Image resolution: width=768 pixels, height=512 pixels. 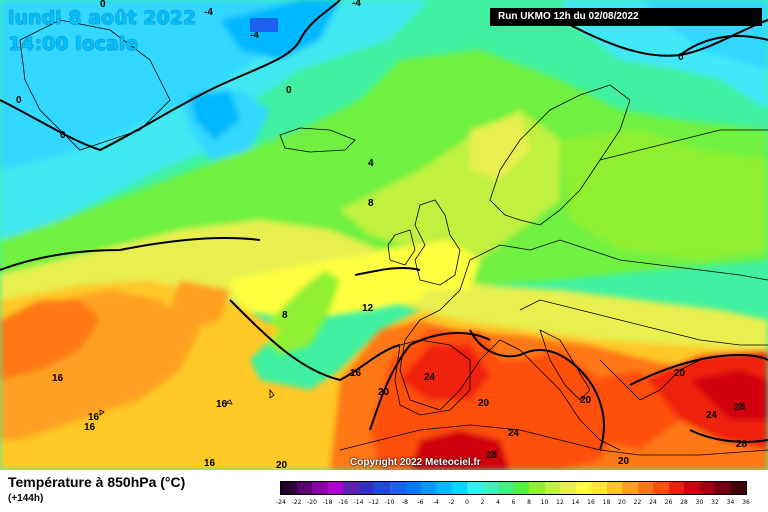 I want to click on scale-tick-label: 28, so click(x=684, y=502).